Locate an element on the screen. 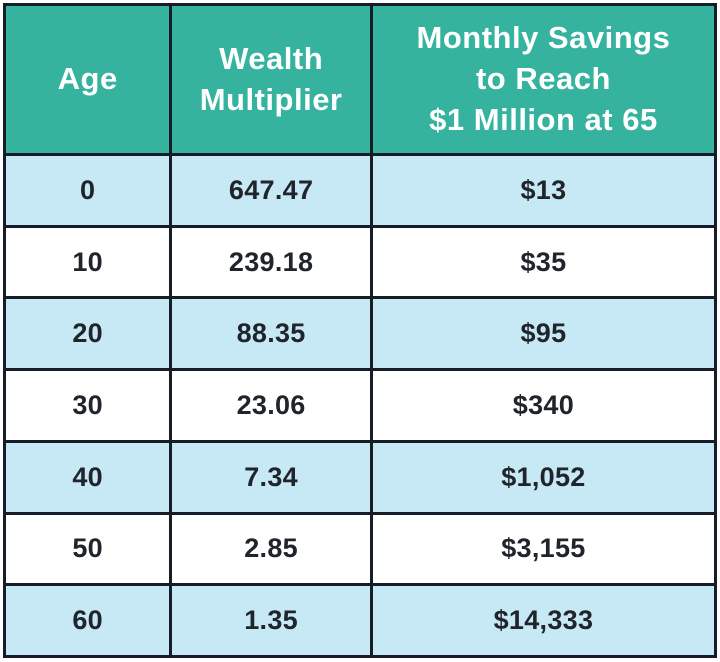 The height and width of the screenshot is (662, 720). cell-wealth-multiplier: 2.85 is located at coordinates (271, 549).